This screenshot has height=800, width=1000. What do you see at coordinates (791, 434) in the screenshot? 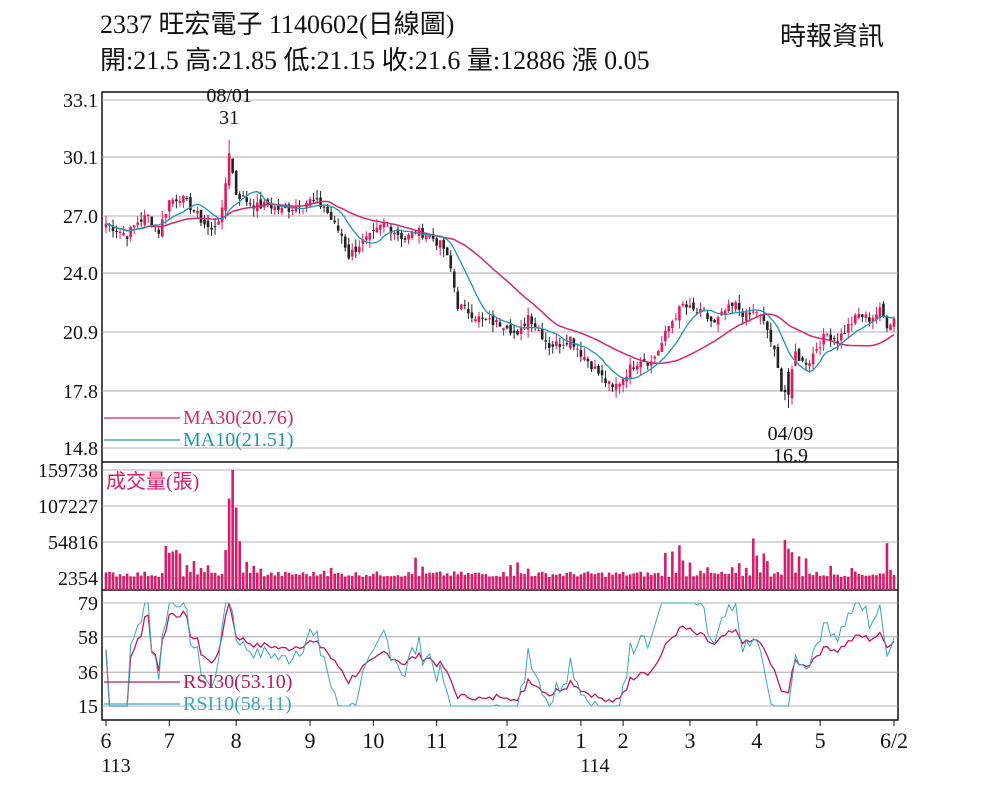
I see `low-date-label: 04/09` at bounding box center [791, 434].